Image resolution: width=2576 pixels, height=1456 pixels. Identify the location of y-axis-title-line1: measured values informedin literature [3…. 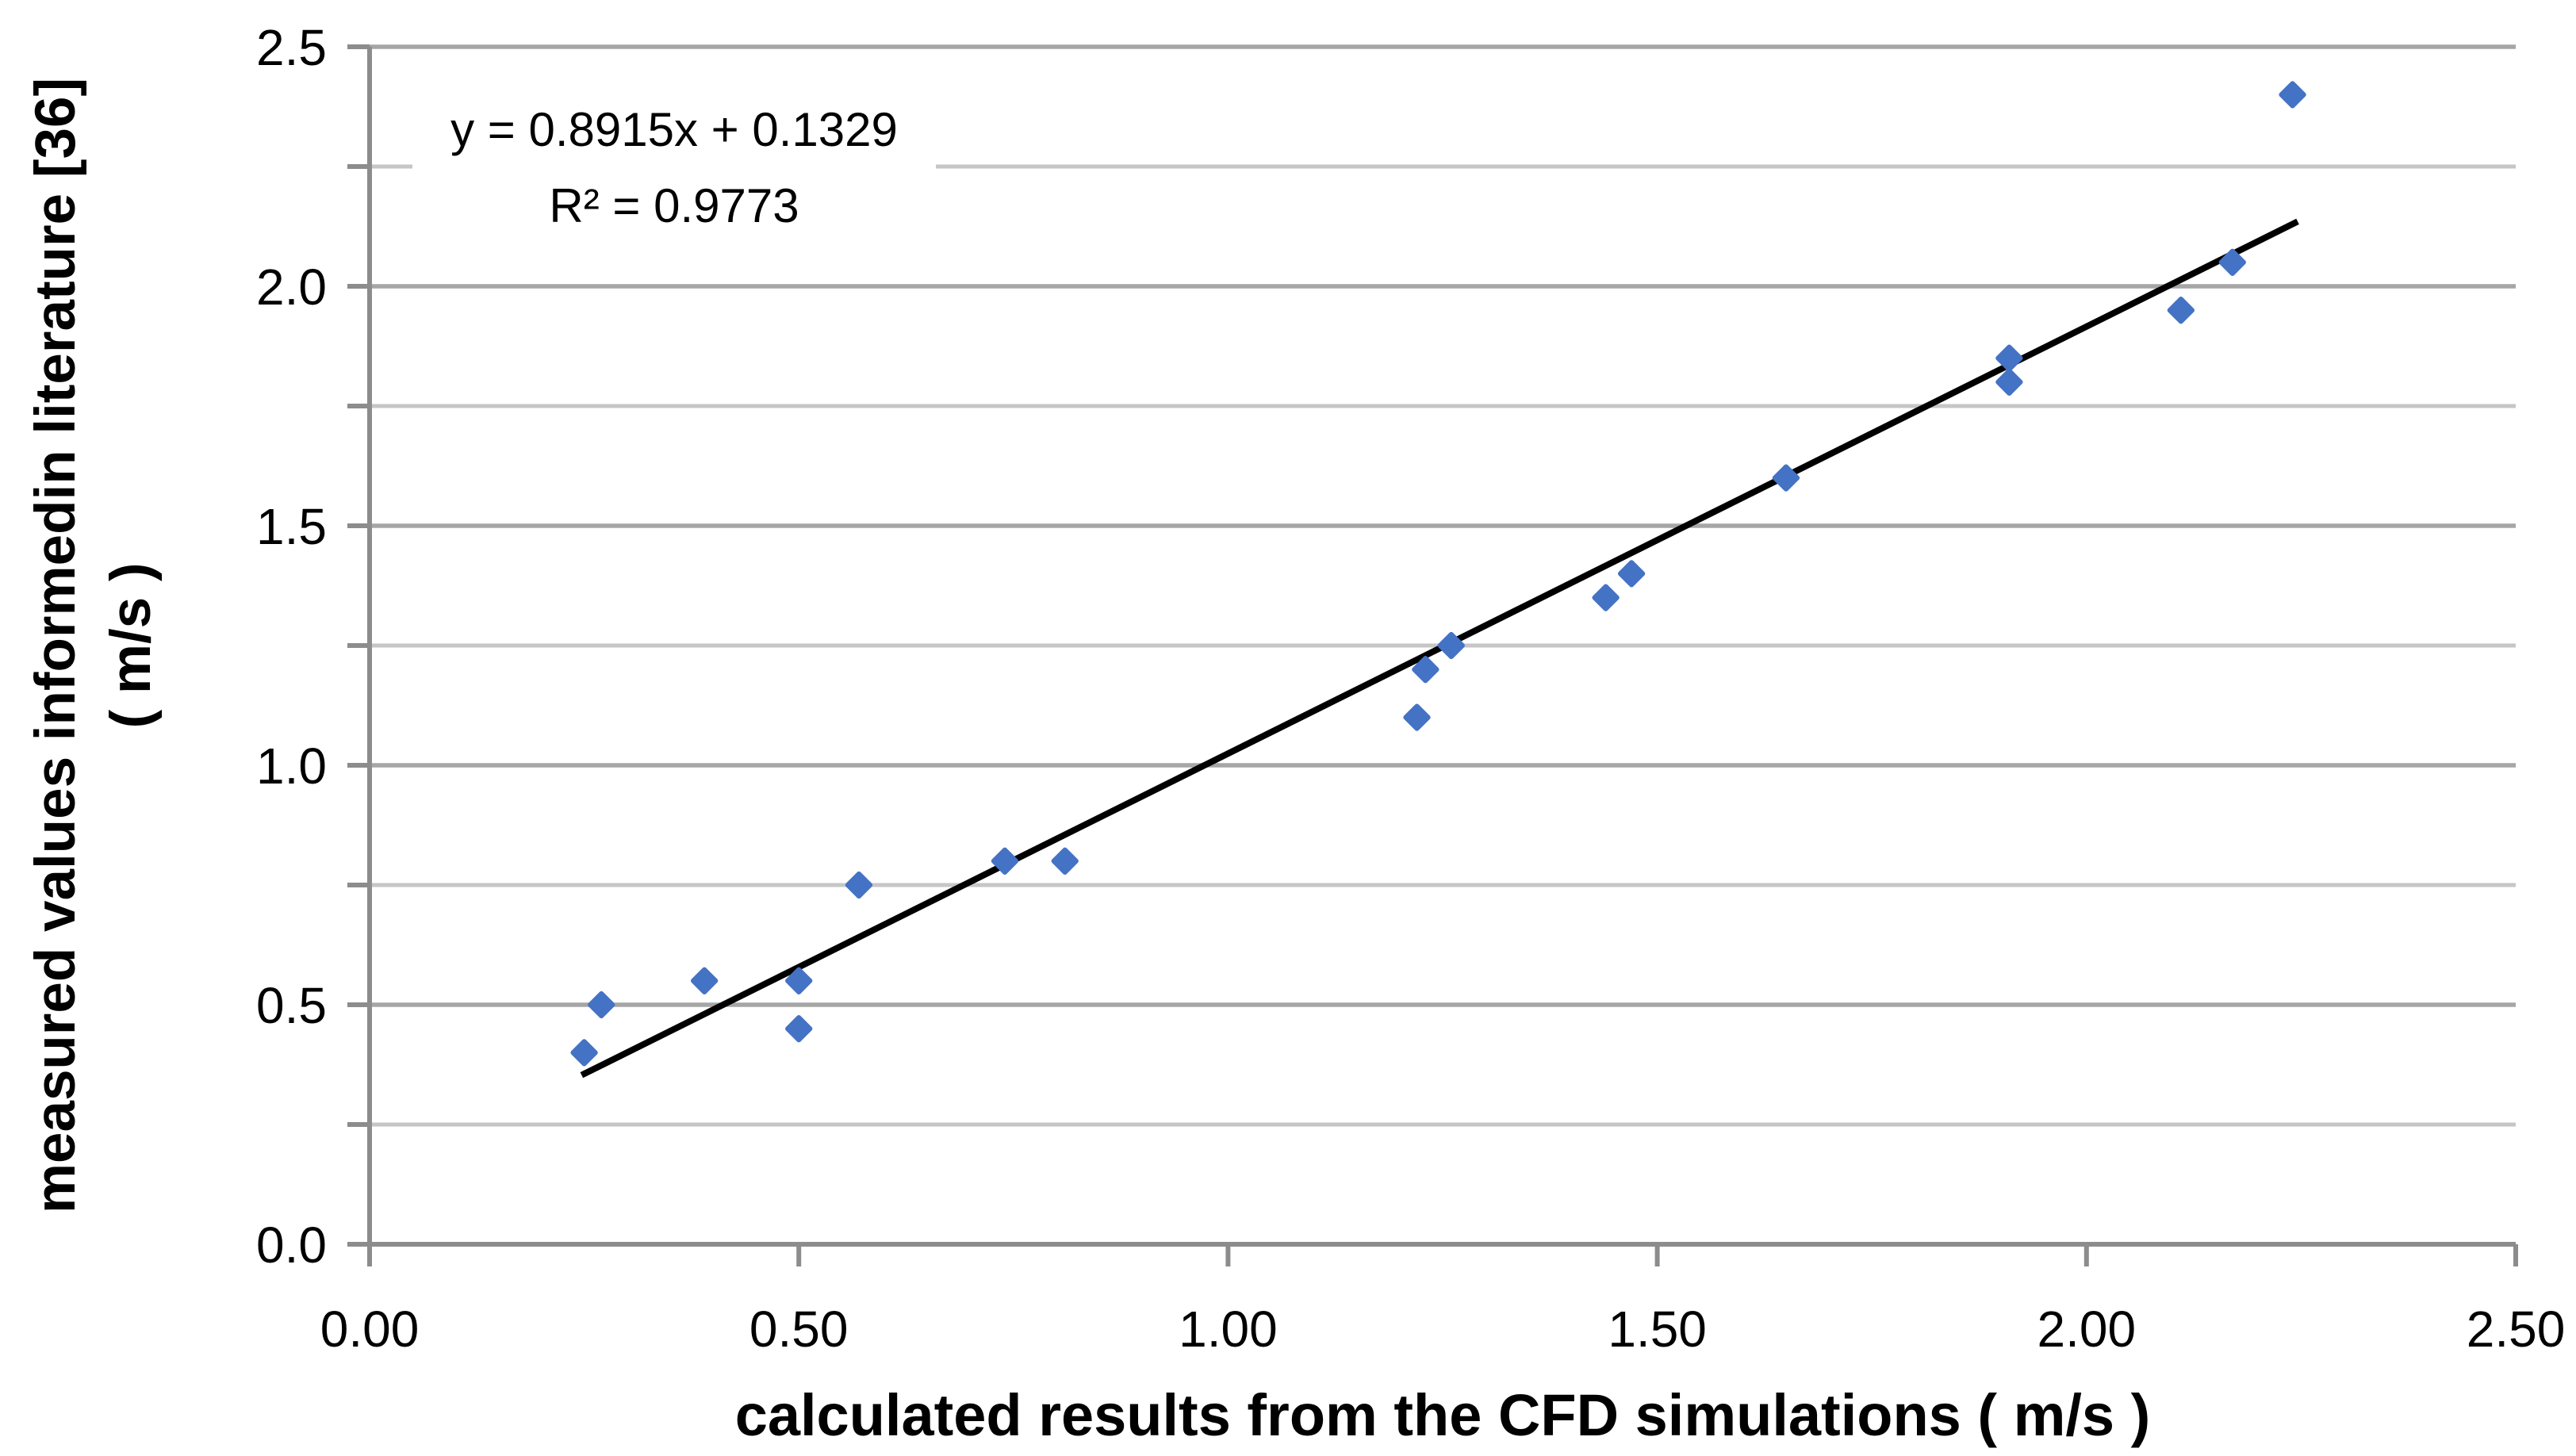
(56, 645).